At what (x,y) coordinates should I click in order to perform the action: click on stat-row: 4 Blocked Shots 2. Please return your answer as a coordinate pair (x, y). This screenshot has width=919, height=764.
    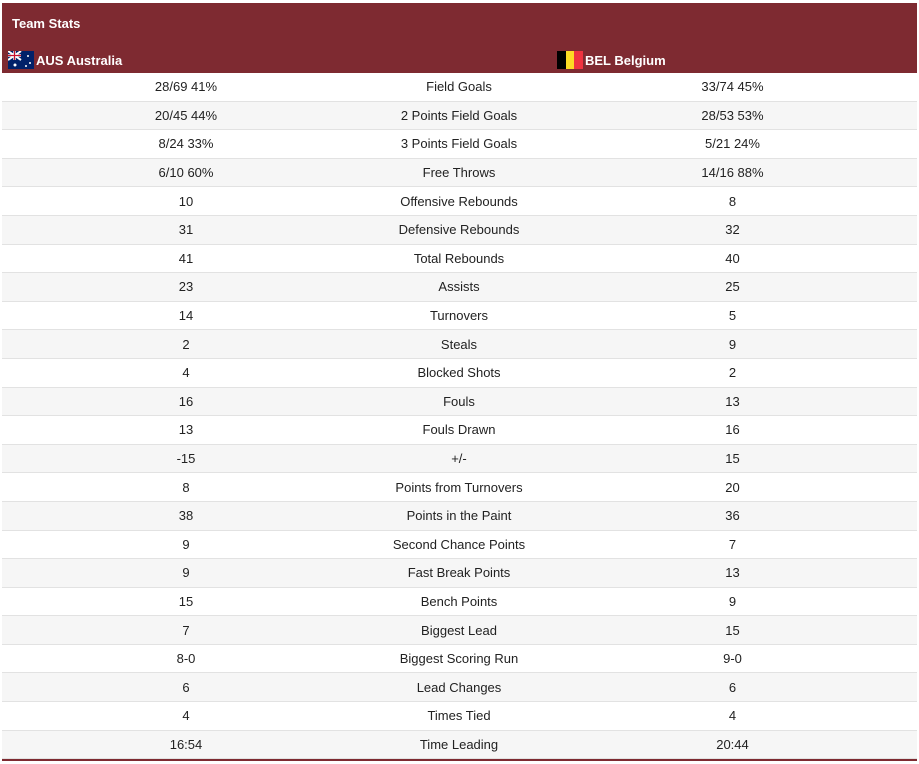
    Looking at the image, I should click on (459, 373).